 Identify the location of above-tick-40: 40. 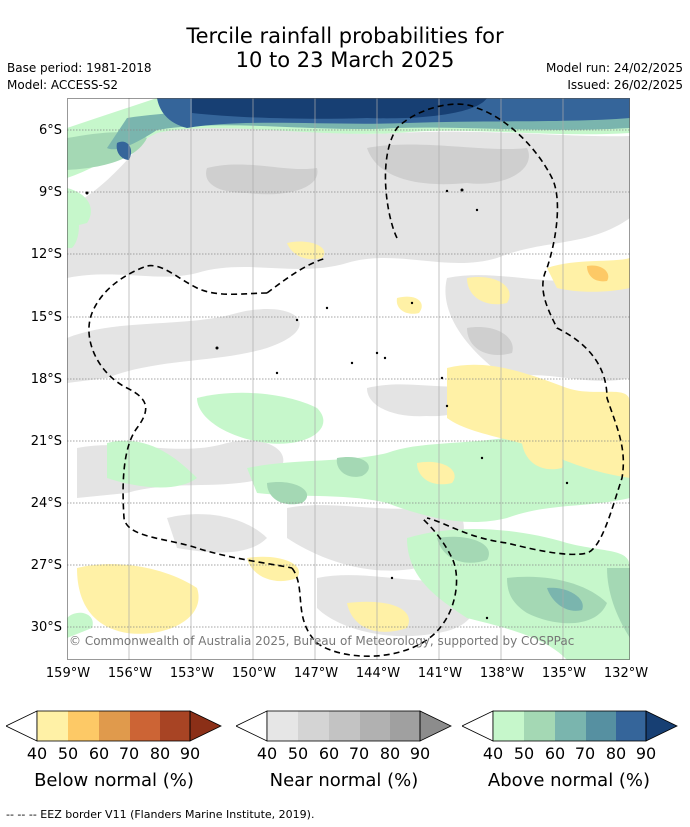
(493, 753).